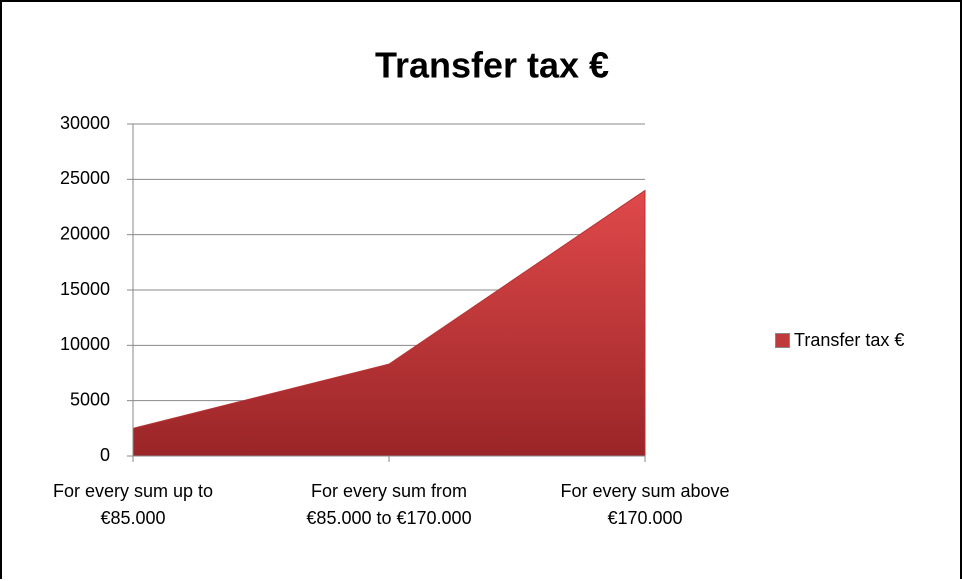  What do you see at coordinates (85, 123) in the screenshot?
I see `y-tick-label: 30000` at bounding box center [85, 123].